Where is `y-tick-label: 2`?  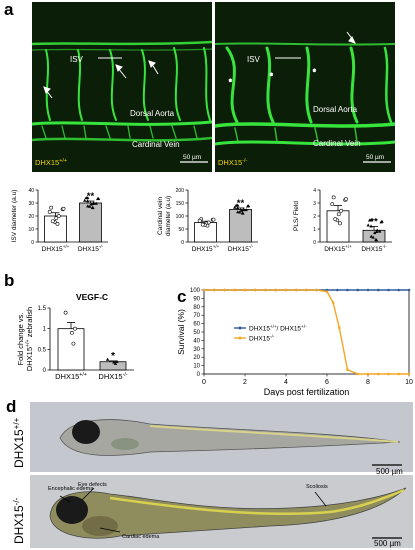
y-tick-label: 2 is located at coordinates (314, 217).